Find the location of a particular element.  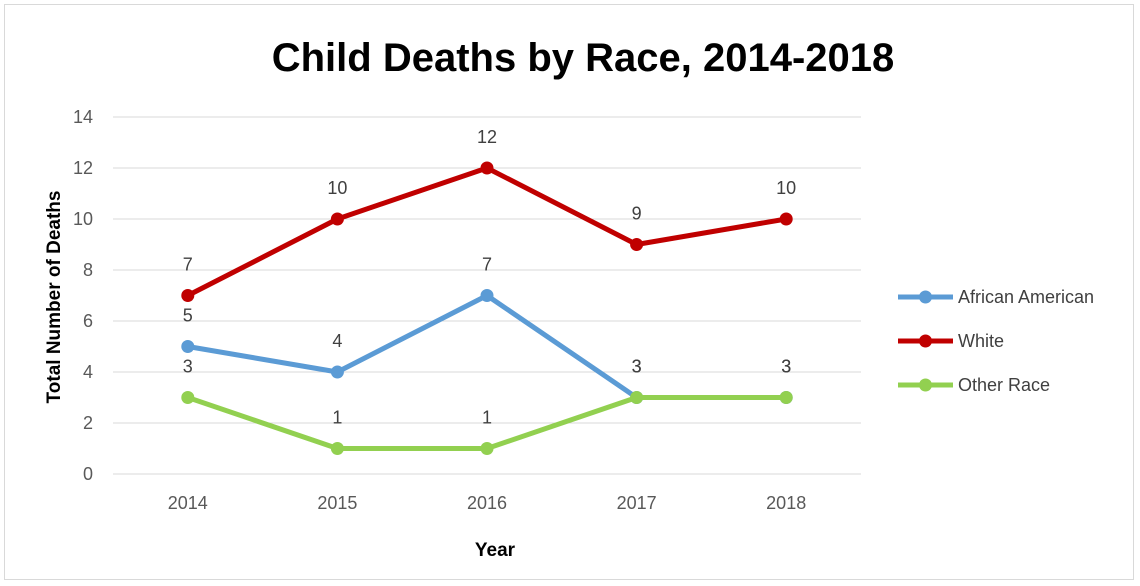

chart-title: Child Deaths by Race, 2014-2018 is located at coordinates (583, 58).